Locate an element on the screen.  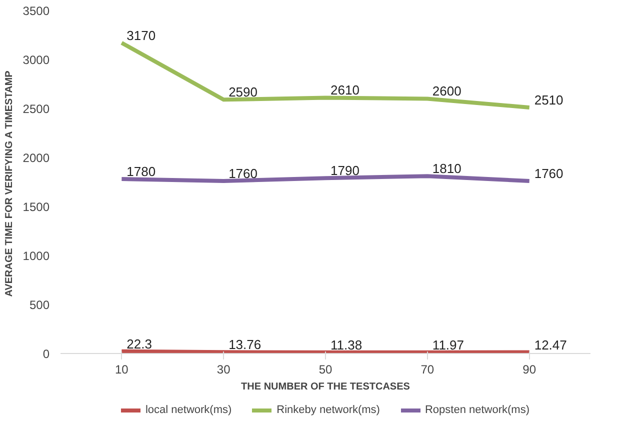
x-axis-title: THE NUMBER OF THE TESTCASES is located at coordinates (325, 387).